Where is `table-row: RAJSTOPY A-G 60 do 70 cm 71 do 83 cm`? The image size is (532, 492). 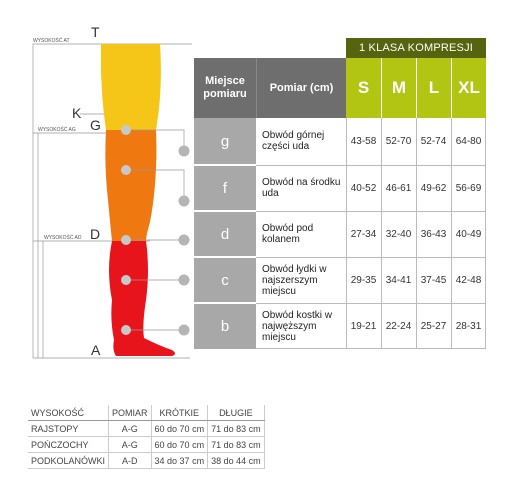
table-row: RAJSTOPY A-G 60 do 70 cm 71 do 83 cm is located at coordinates (146, 428).